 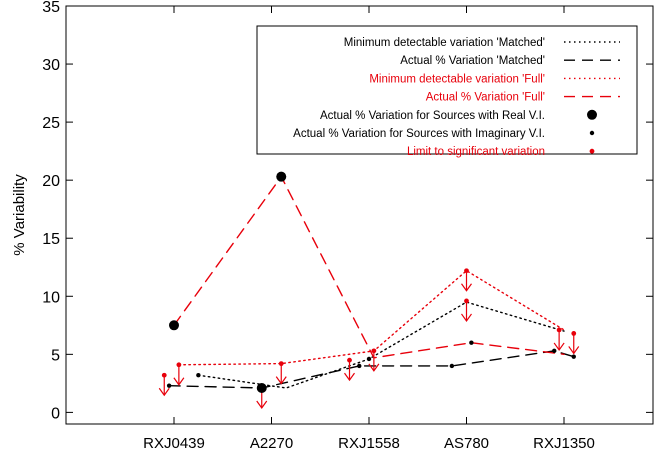 What do you see at coordinates (472, 61) in the screenshot?
I see `legend-label: Actual % Variation 'Matched'` at bounding box center [472, 61].